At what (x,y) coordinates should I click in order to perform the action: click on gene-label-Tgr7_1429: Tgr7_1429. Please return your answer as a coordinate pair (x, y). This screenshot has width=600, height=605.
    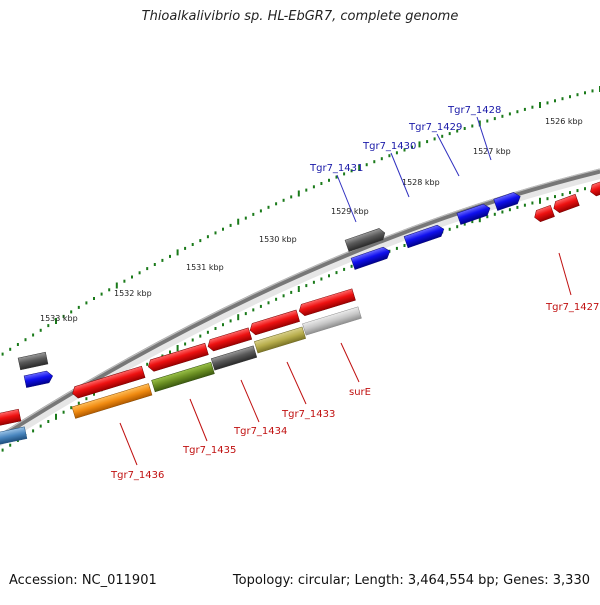
    Looking at the image, I should click on (435, 127).